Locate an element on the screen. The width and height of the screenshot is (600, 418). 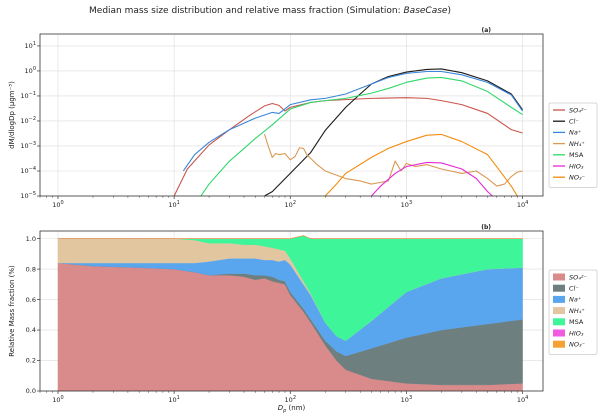
y-tick-label: 0.2 is located at coordinates (31, 361).